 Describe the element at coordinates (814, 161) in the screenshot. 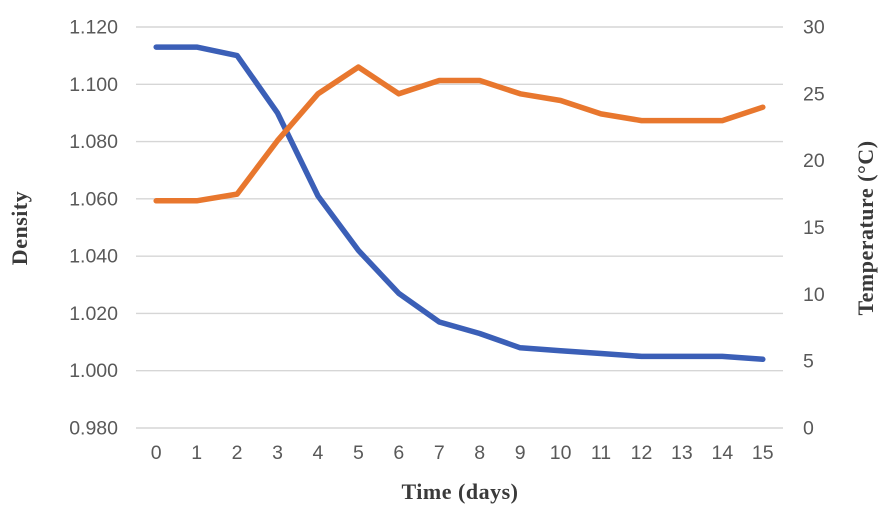

I see `right-axis-tick-label: 20` at that location.